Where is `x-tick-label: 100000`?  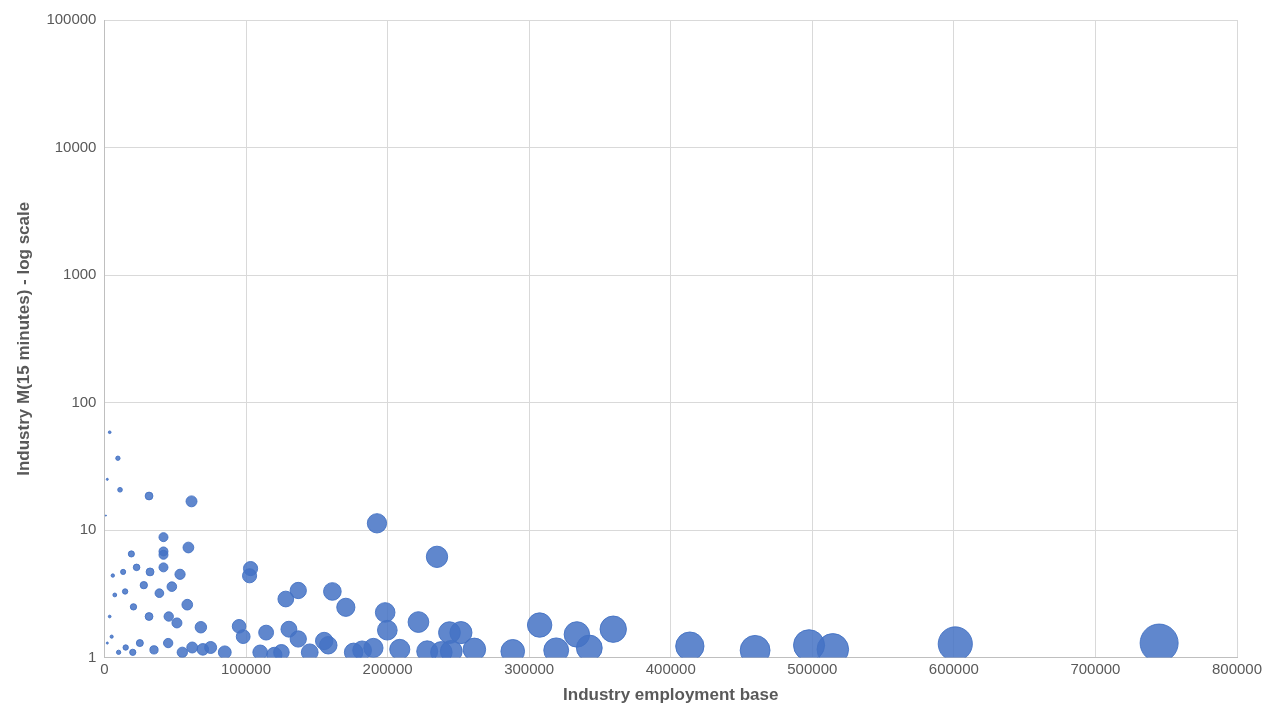 x-tick-label: 100000 is located at coordinates (246, 668).